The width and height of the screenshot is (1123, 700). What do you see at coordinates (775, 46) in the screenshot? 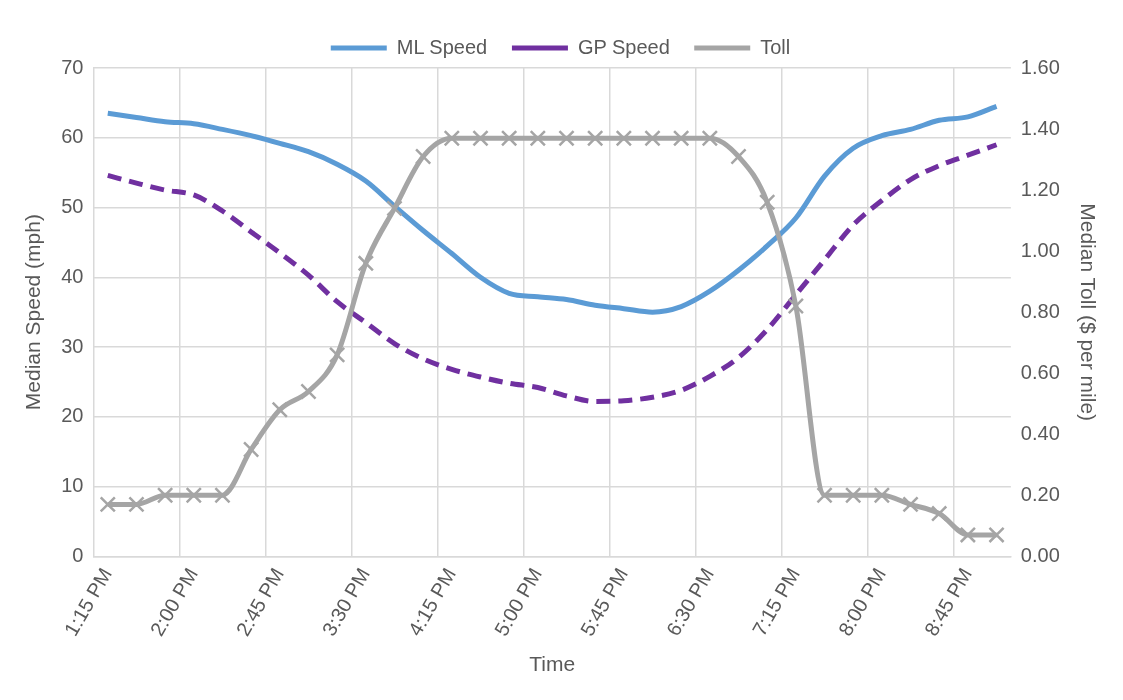
I see `legend-label: Toll` at bounding box center [775, 46].